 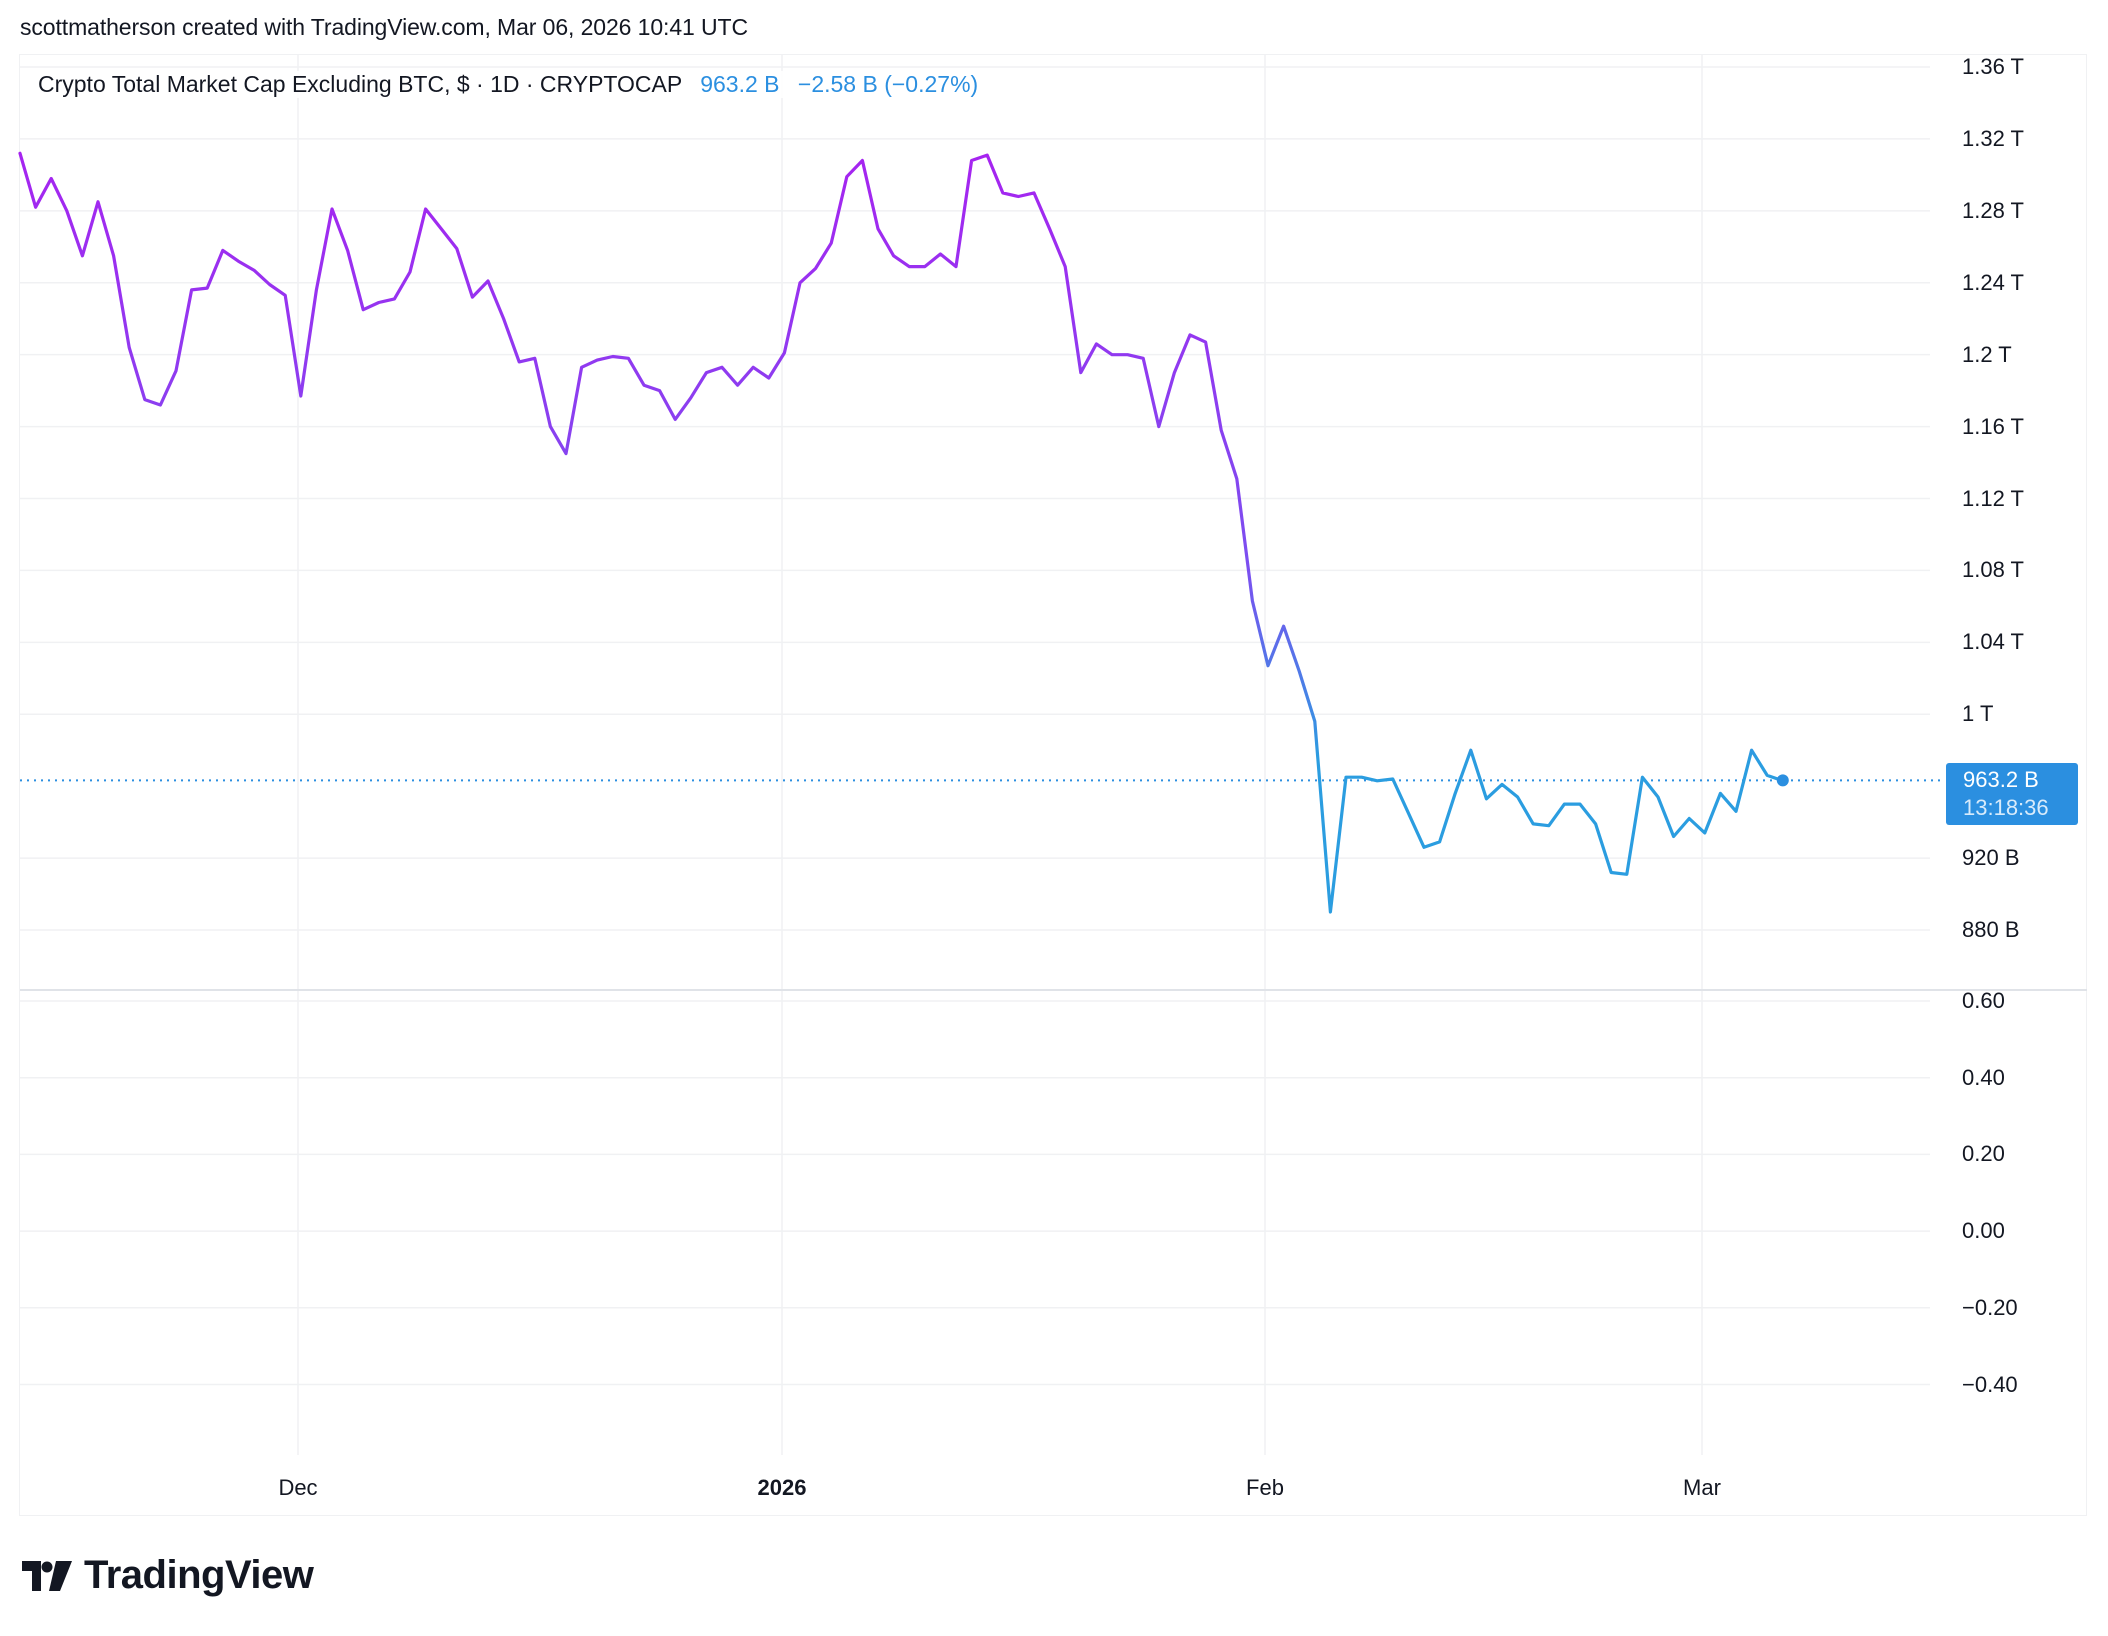 What do you see at coordinates (1987, 354) in the screenshot?
I see `price-axis-label: 1.2 T` at bounding box center [1987, 354].